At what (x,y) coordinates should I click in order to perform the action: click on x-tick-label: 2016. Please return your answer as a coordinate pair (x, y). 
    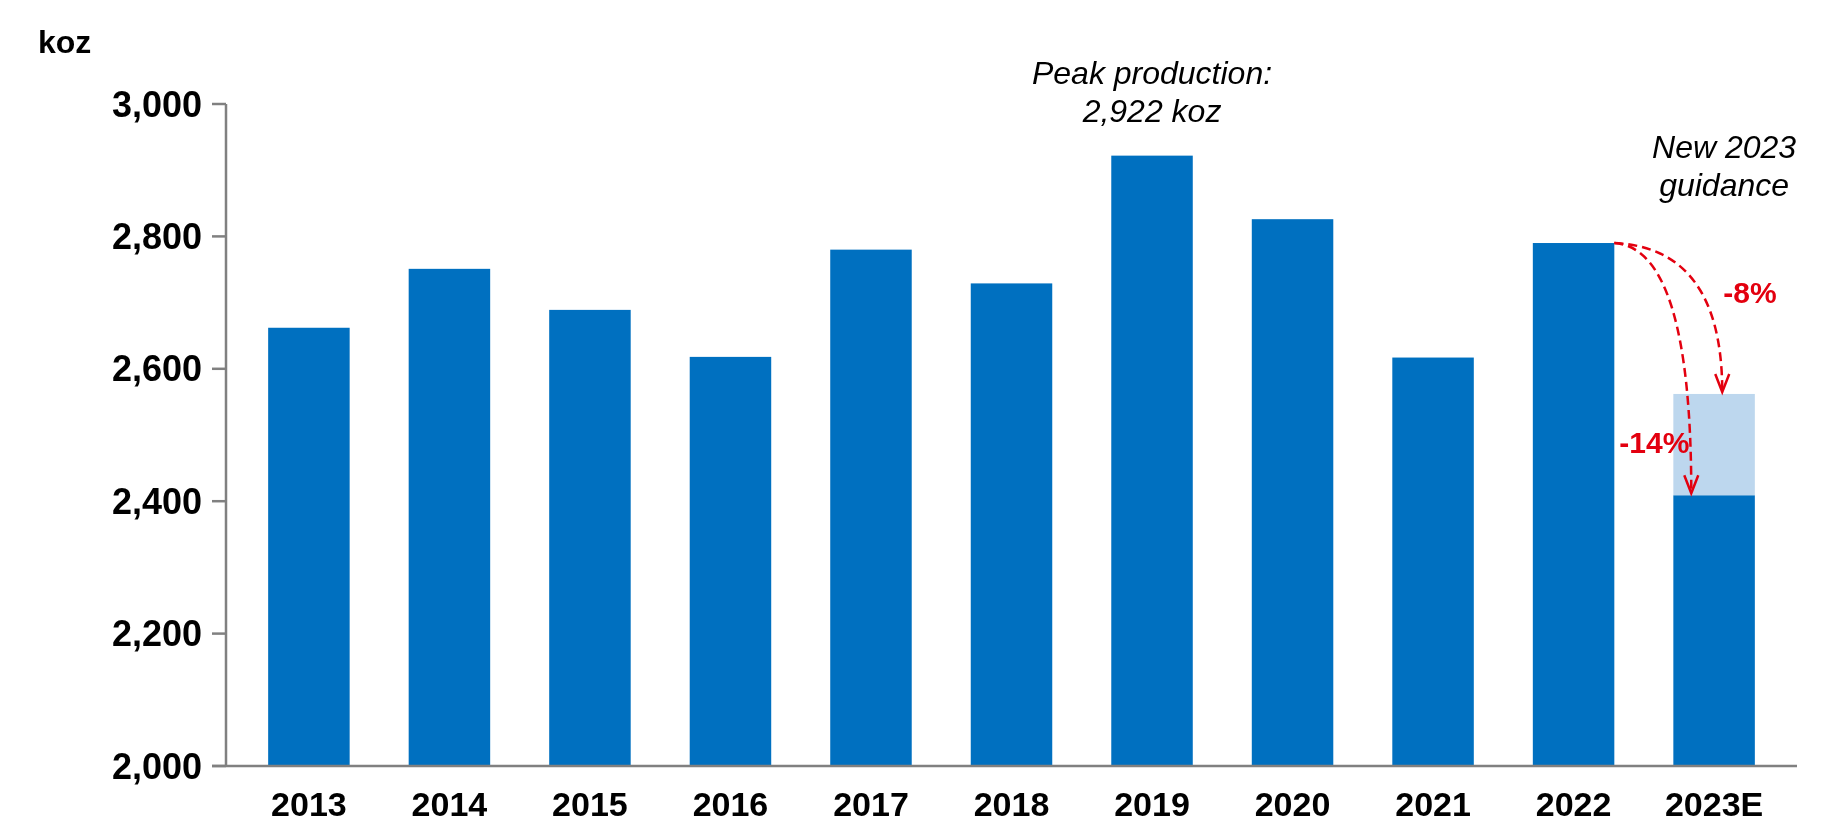
    Looking at the image, I should click on (730, 804).